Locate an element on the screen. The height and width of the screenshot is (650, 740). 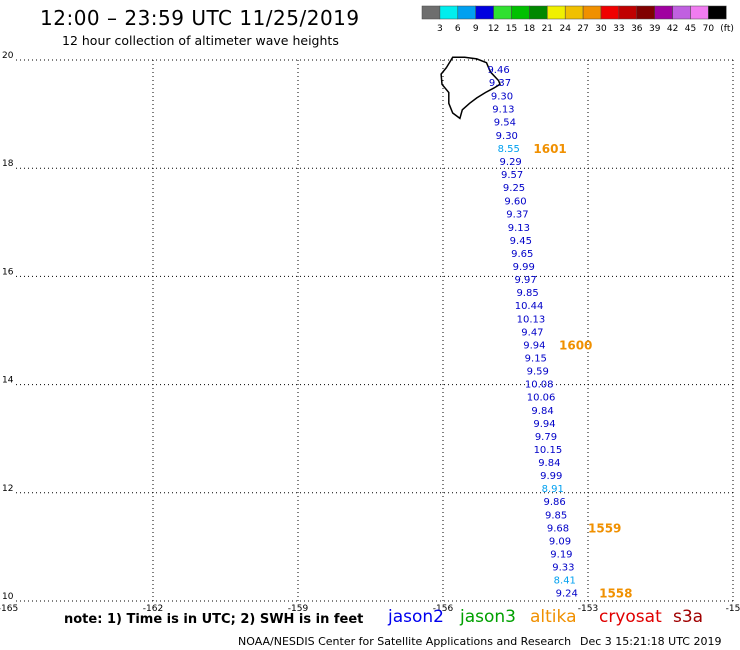
wave-height-point: 10.44 is located at coordinates (529, 306).